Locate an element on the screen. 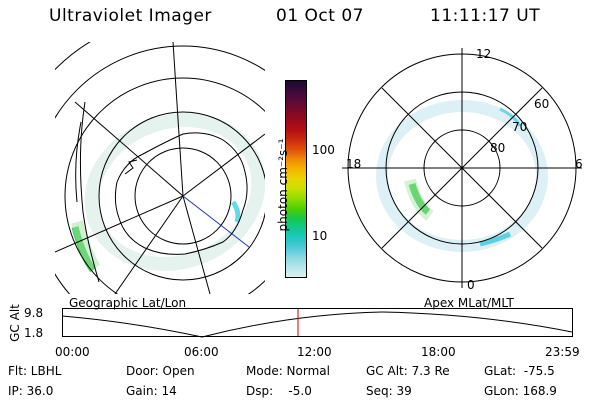 The width and height of the screenshot is (600, 400). time-label: 11:11:17 UT is located at coordinates (485, 16).